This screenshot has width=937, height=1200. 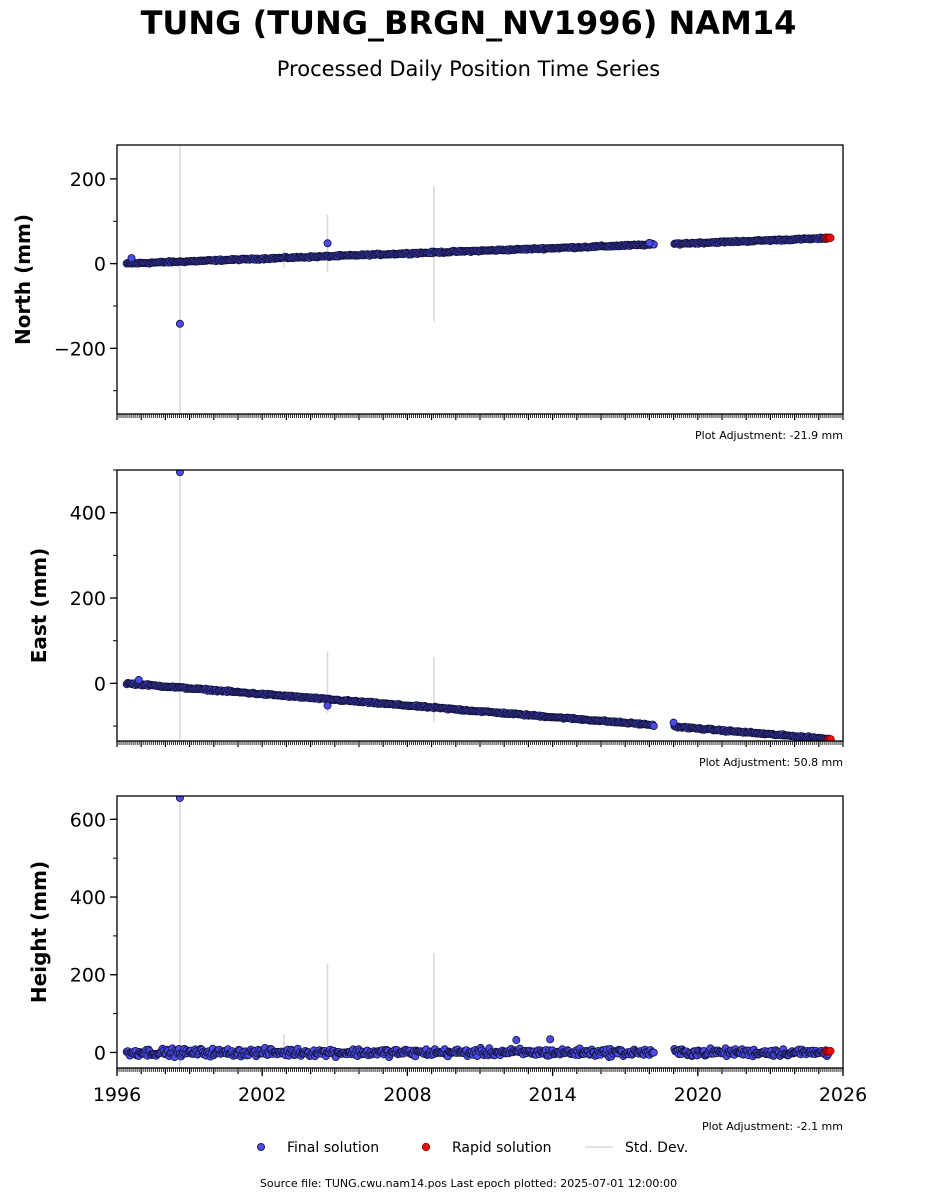 I want to click on final-solution-points, so click(x=477, y=280).